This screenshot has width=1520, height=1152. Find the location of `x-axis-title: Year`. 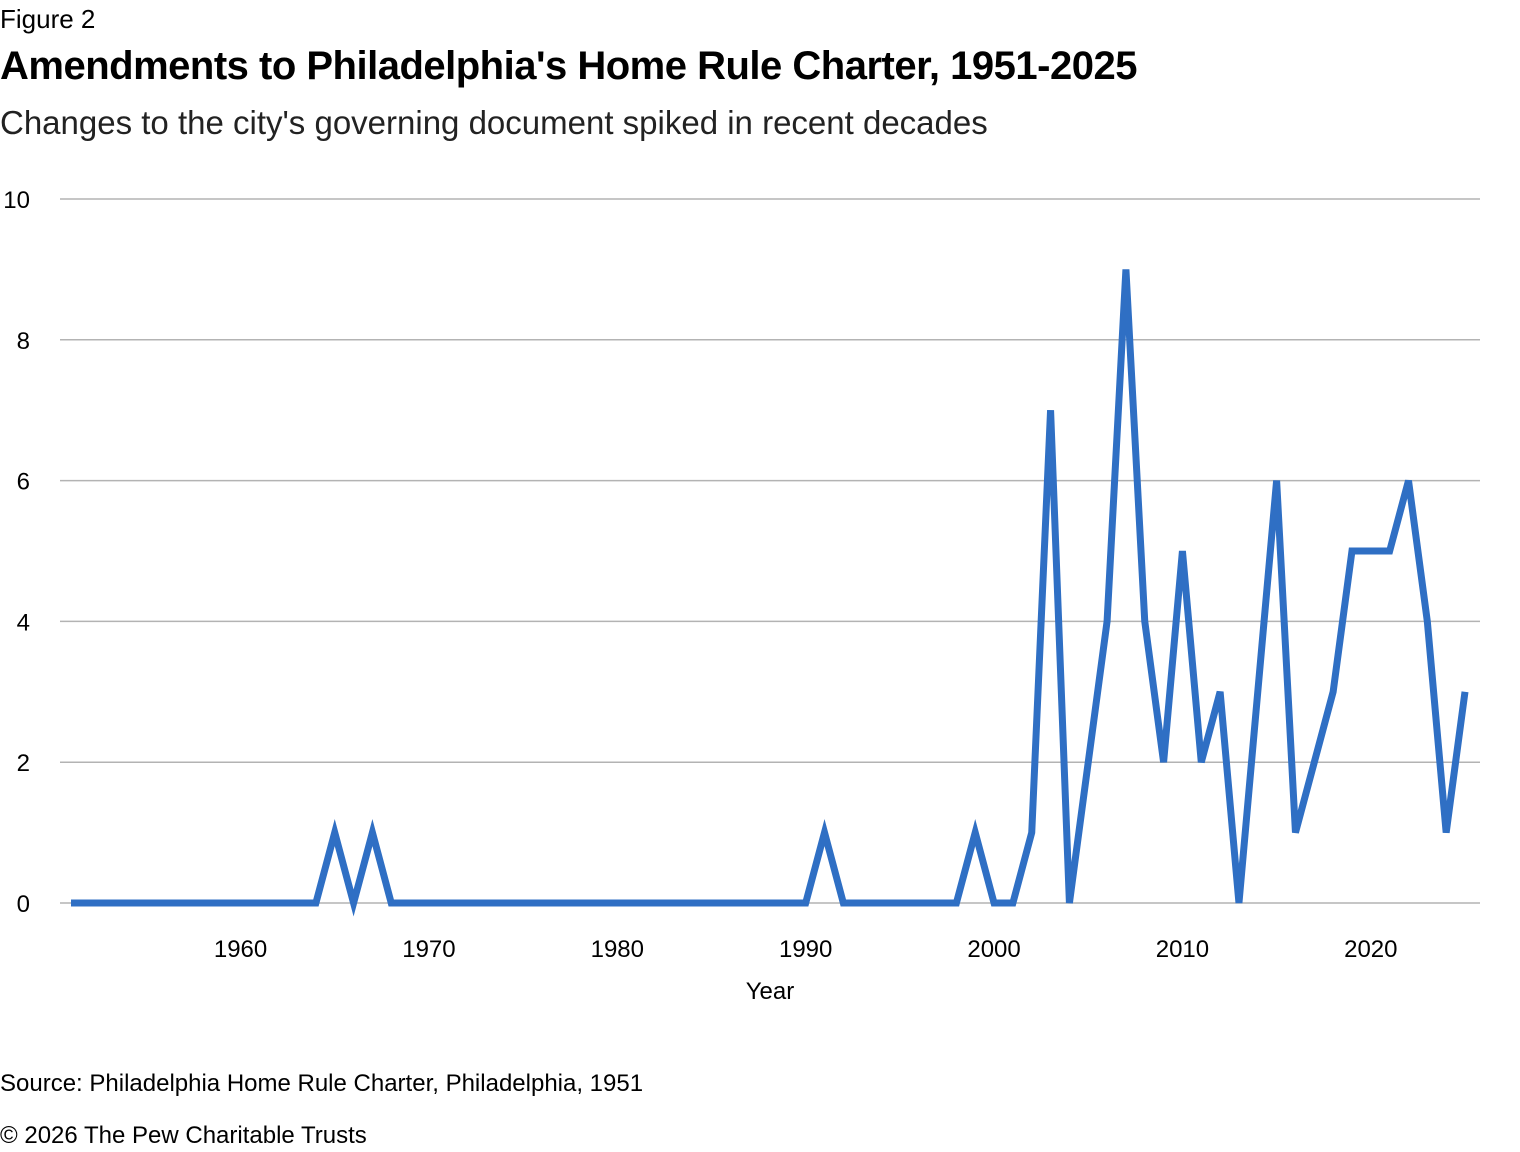

x-axis-title: Year is located at coordinates (770, 991).